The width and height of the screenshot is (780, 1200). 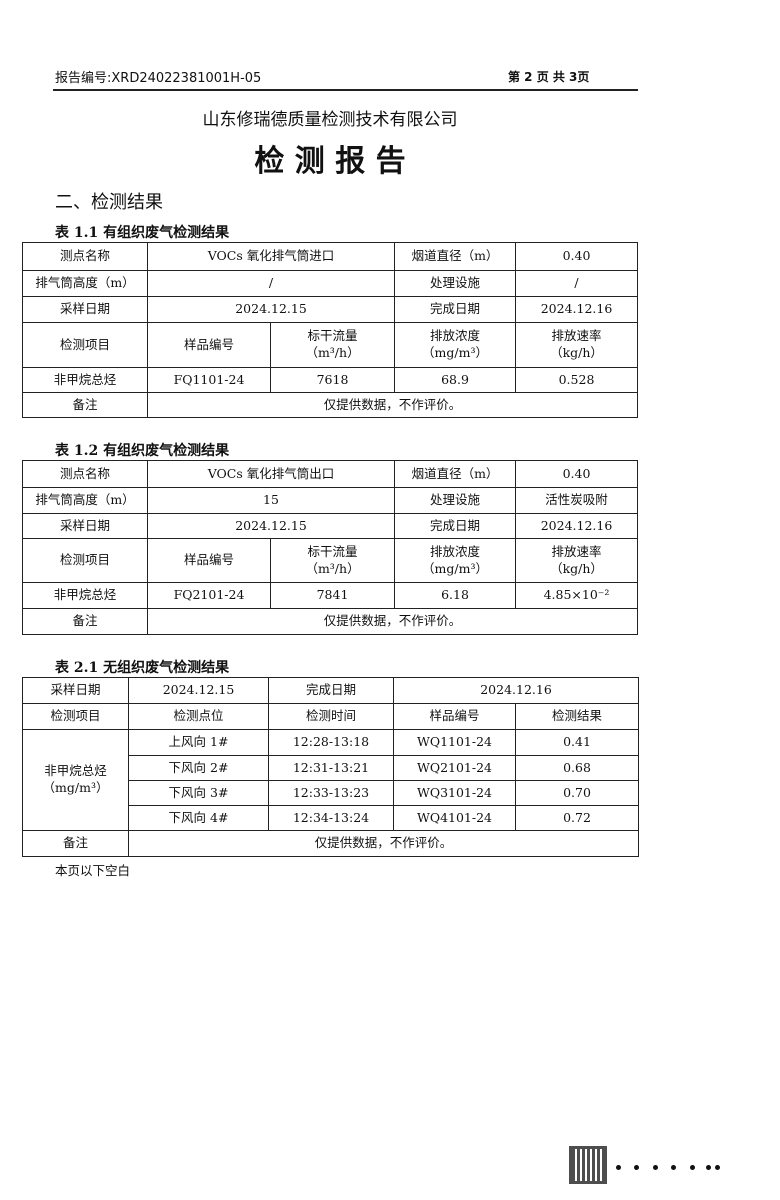 I want to click on cell: 68.9, so click(x=455, y=380).